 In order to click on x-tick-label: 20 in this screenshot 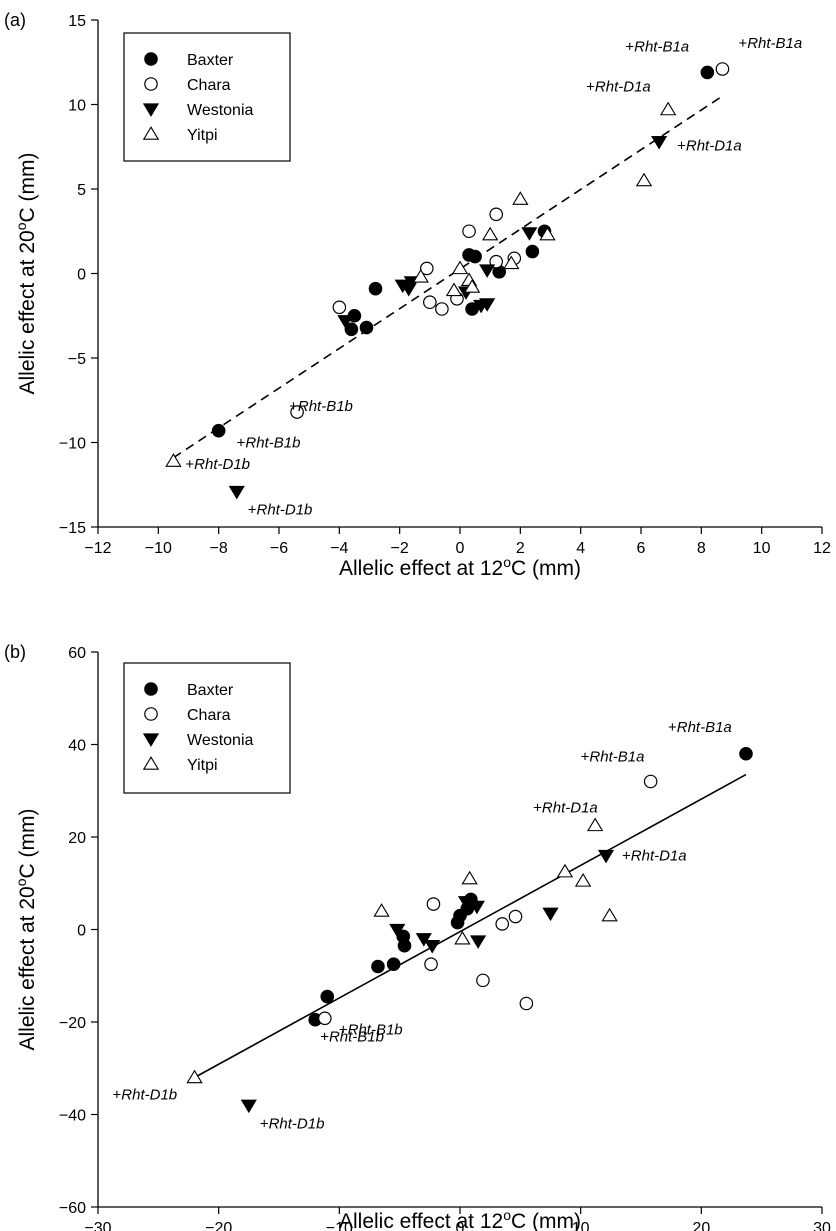, I will do `click(701, 1225)`.